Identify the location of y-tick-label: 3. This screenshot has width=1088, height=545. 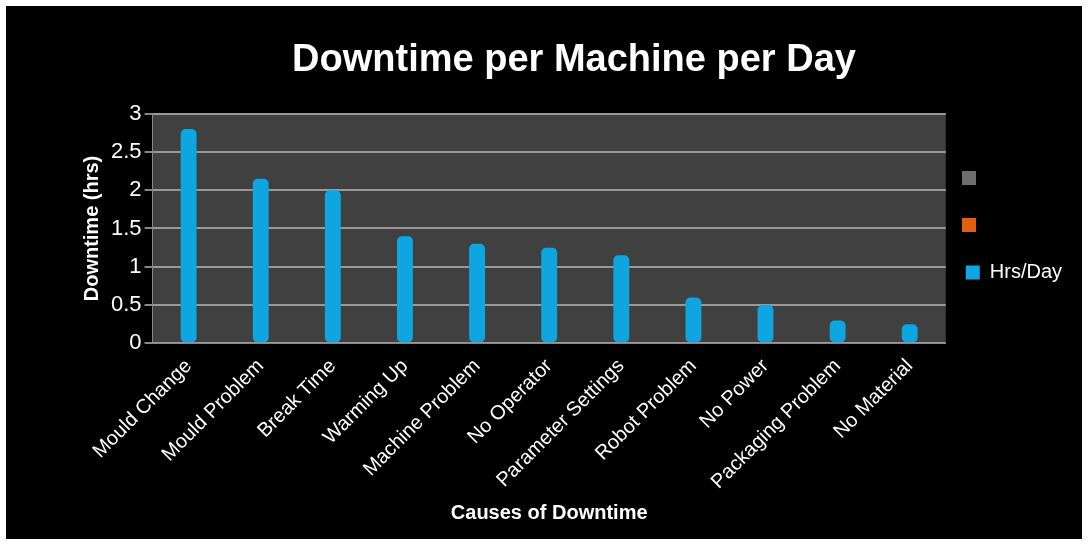
(135, 112).